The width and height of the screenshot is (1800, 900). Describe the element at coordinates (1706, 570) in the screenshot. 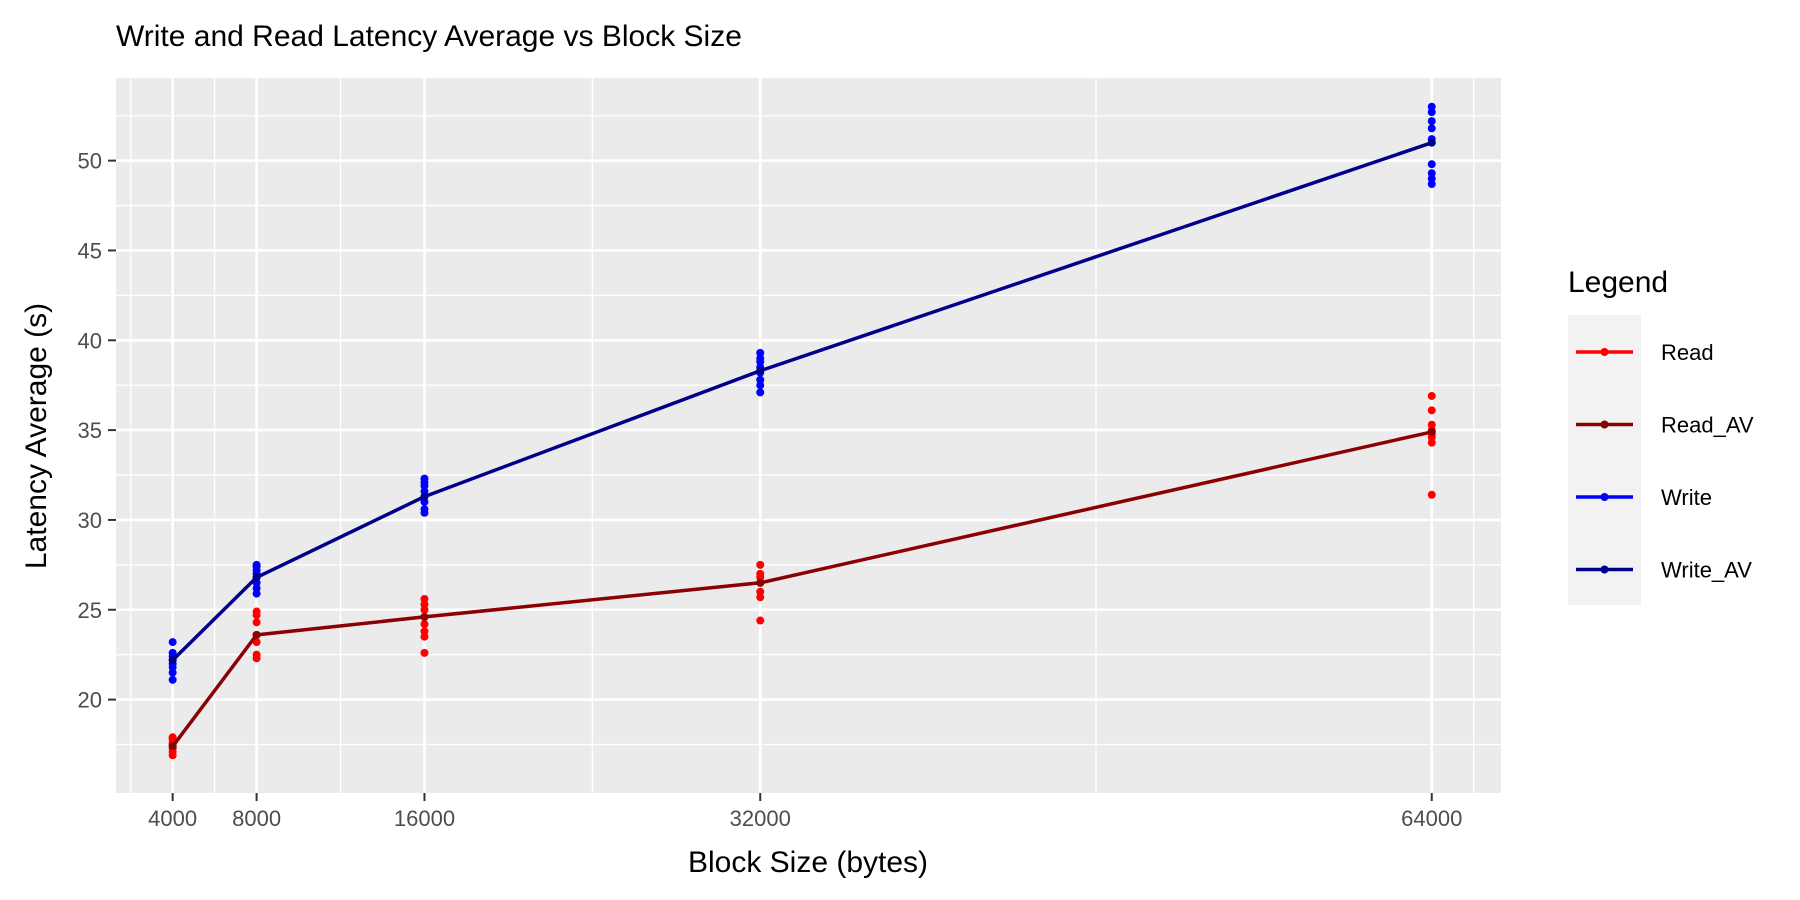

I see `legend-label: Write_AV` at that location.